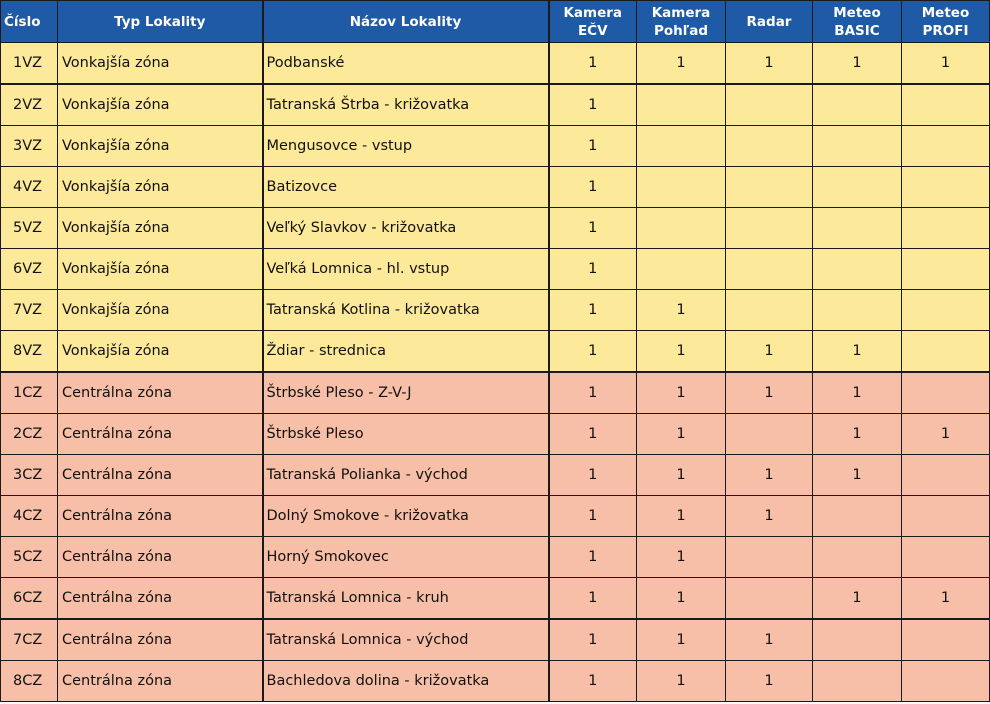  I want to click on cell-cislo: 8VZ, so click(29, 351).